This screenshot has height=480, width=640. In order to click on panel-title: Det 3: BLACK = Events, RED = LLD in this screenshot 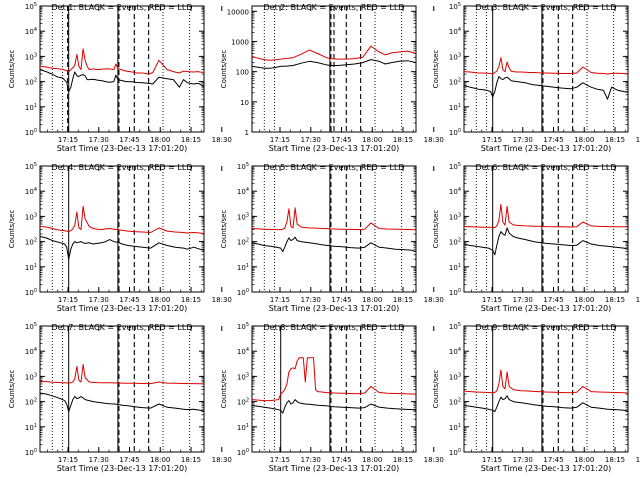, I will do `click(546, 7)`.